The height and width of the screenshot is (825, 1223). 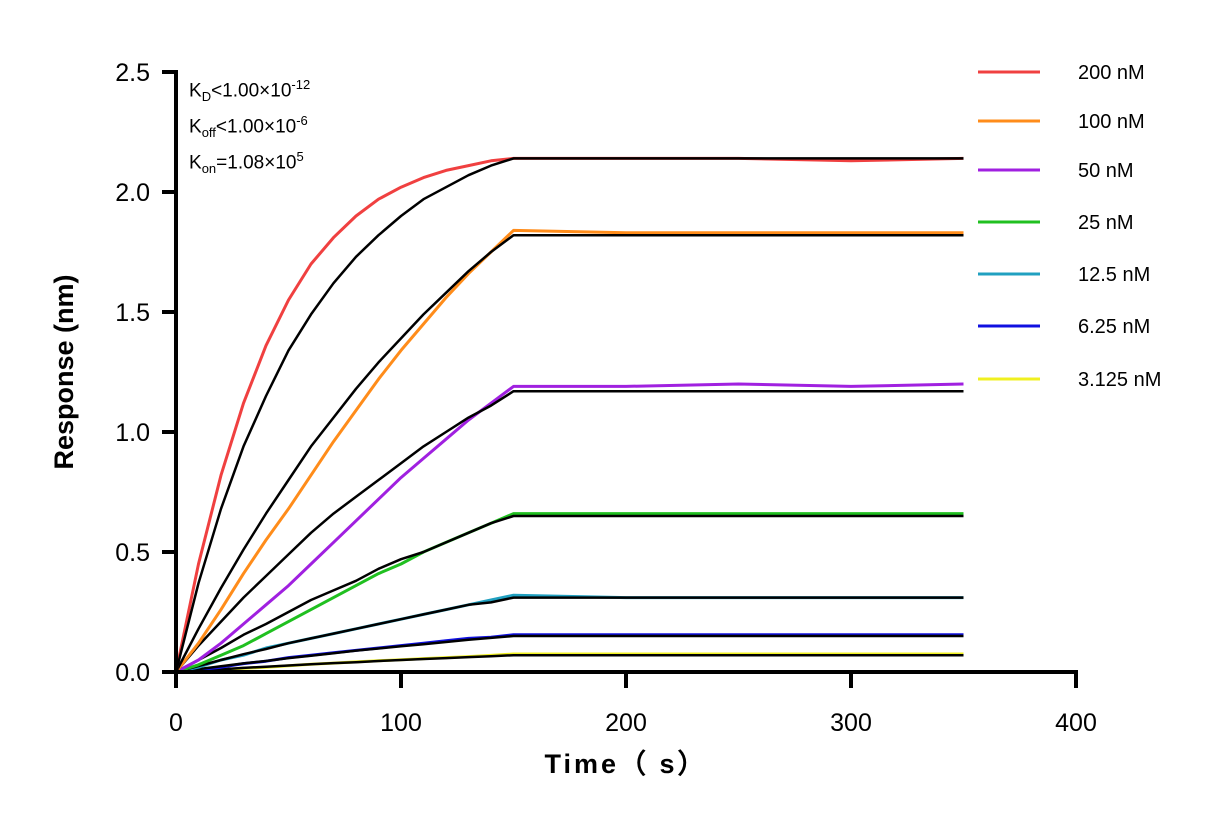 I want to click on y-tick-label: 2.5, so click(x=132, y=73).